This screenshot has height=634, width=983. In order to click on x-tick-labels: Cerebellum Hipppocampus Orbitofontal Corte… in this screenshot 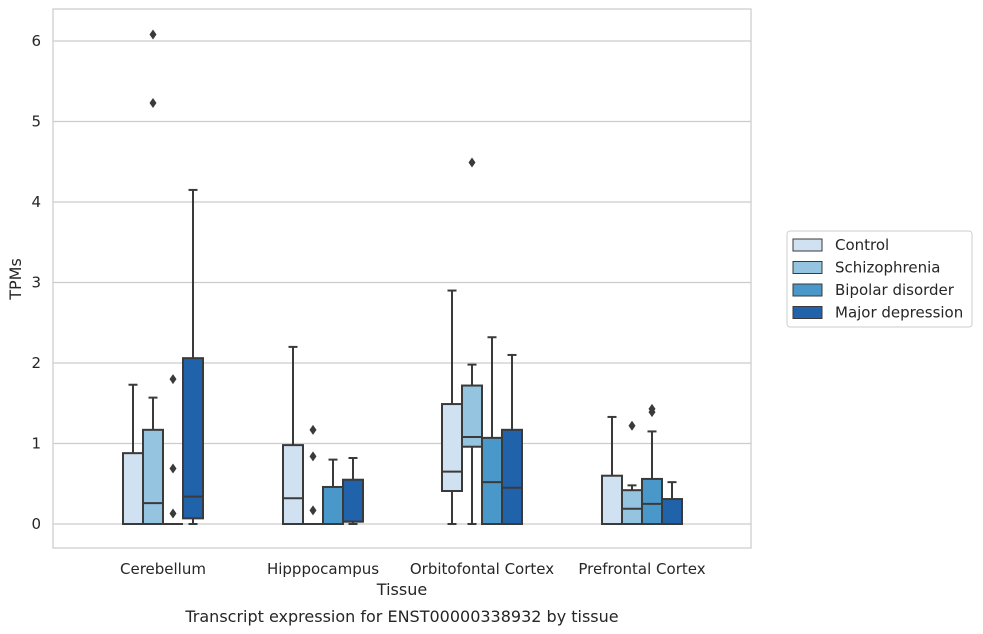, I will do `click(413, 569)`.